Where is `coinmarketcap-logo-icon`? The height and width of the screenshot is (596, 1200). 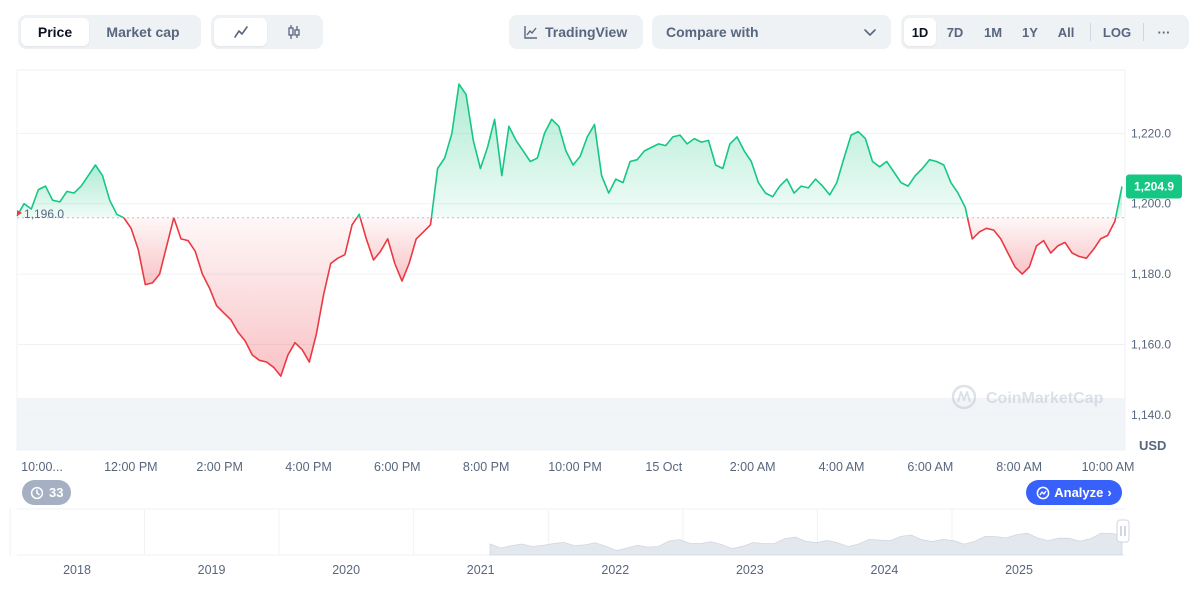 coinmarketcap-logo-icon is located at coordinates (964, 397).